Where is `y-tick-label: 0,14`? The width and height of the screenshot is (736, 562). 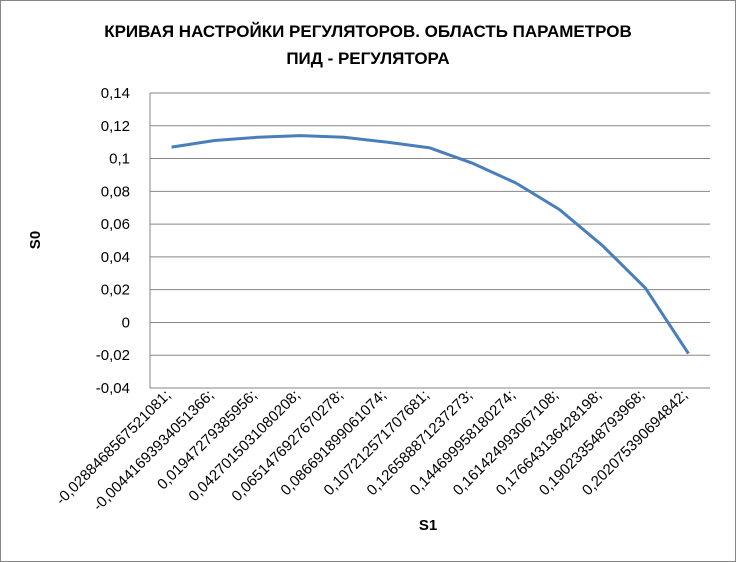
y-tick-label: 0,14 is located at coordinates (115, 93).